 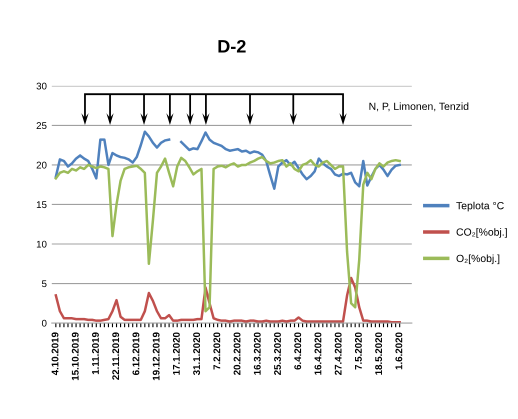 I want to click on y-tick-label: 20, so click(x=41, y=165).